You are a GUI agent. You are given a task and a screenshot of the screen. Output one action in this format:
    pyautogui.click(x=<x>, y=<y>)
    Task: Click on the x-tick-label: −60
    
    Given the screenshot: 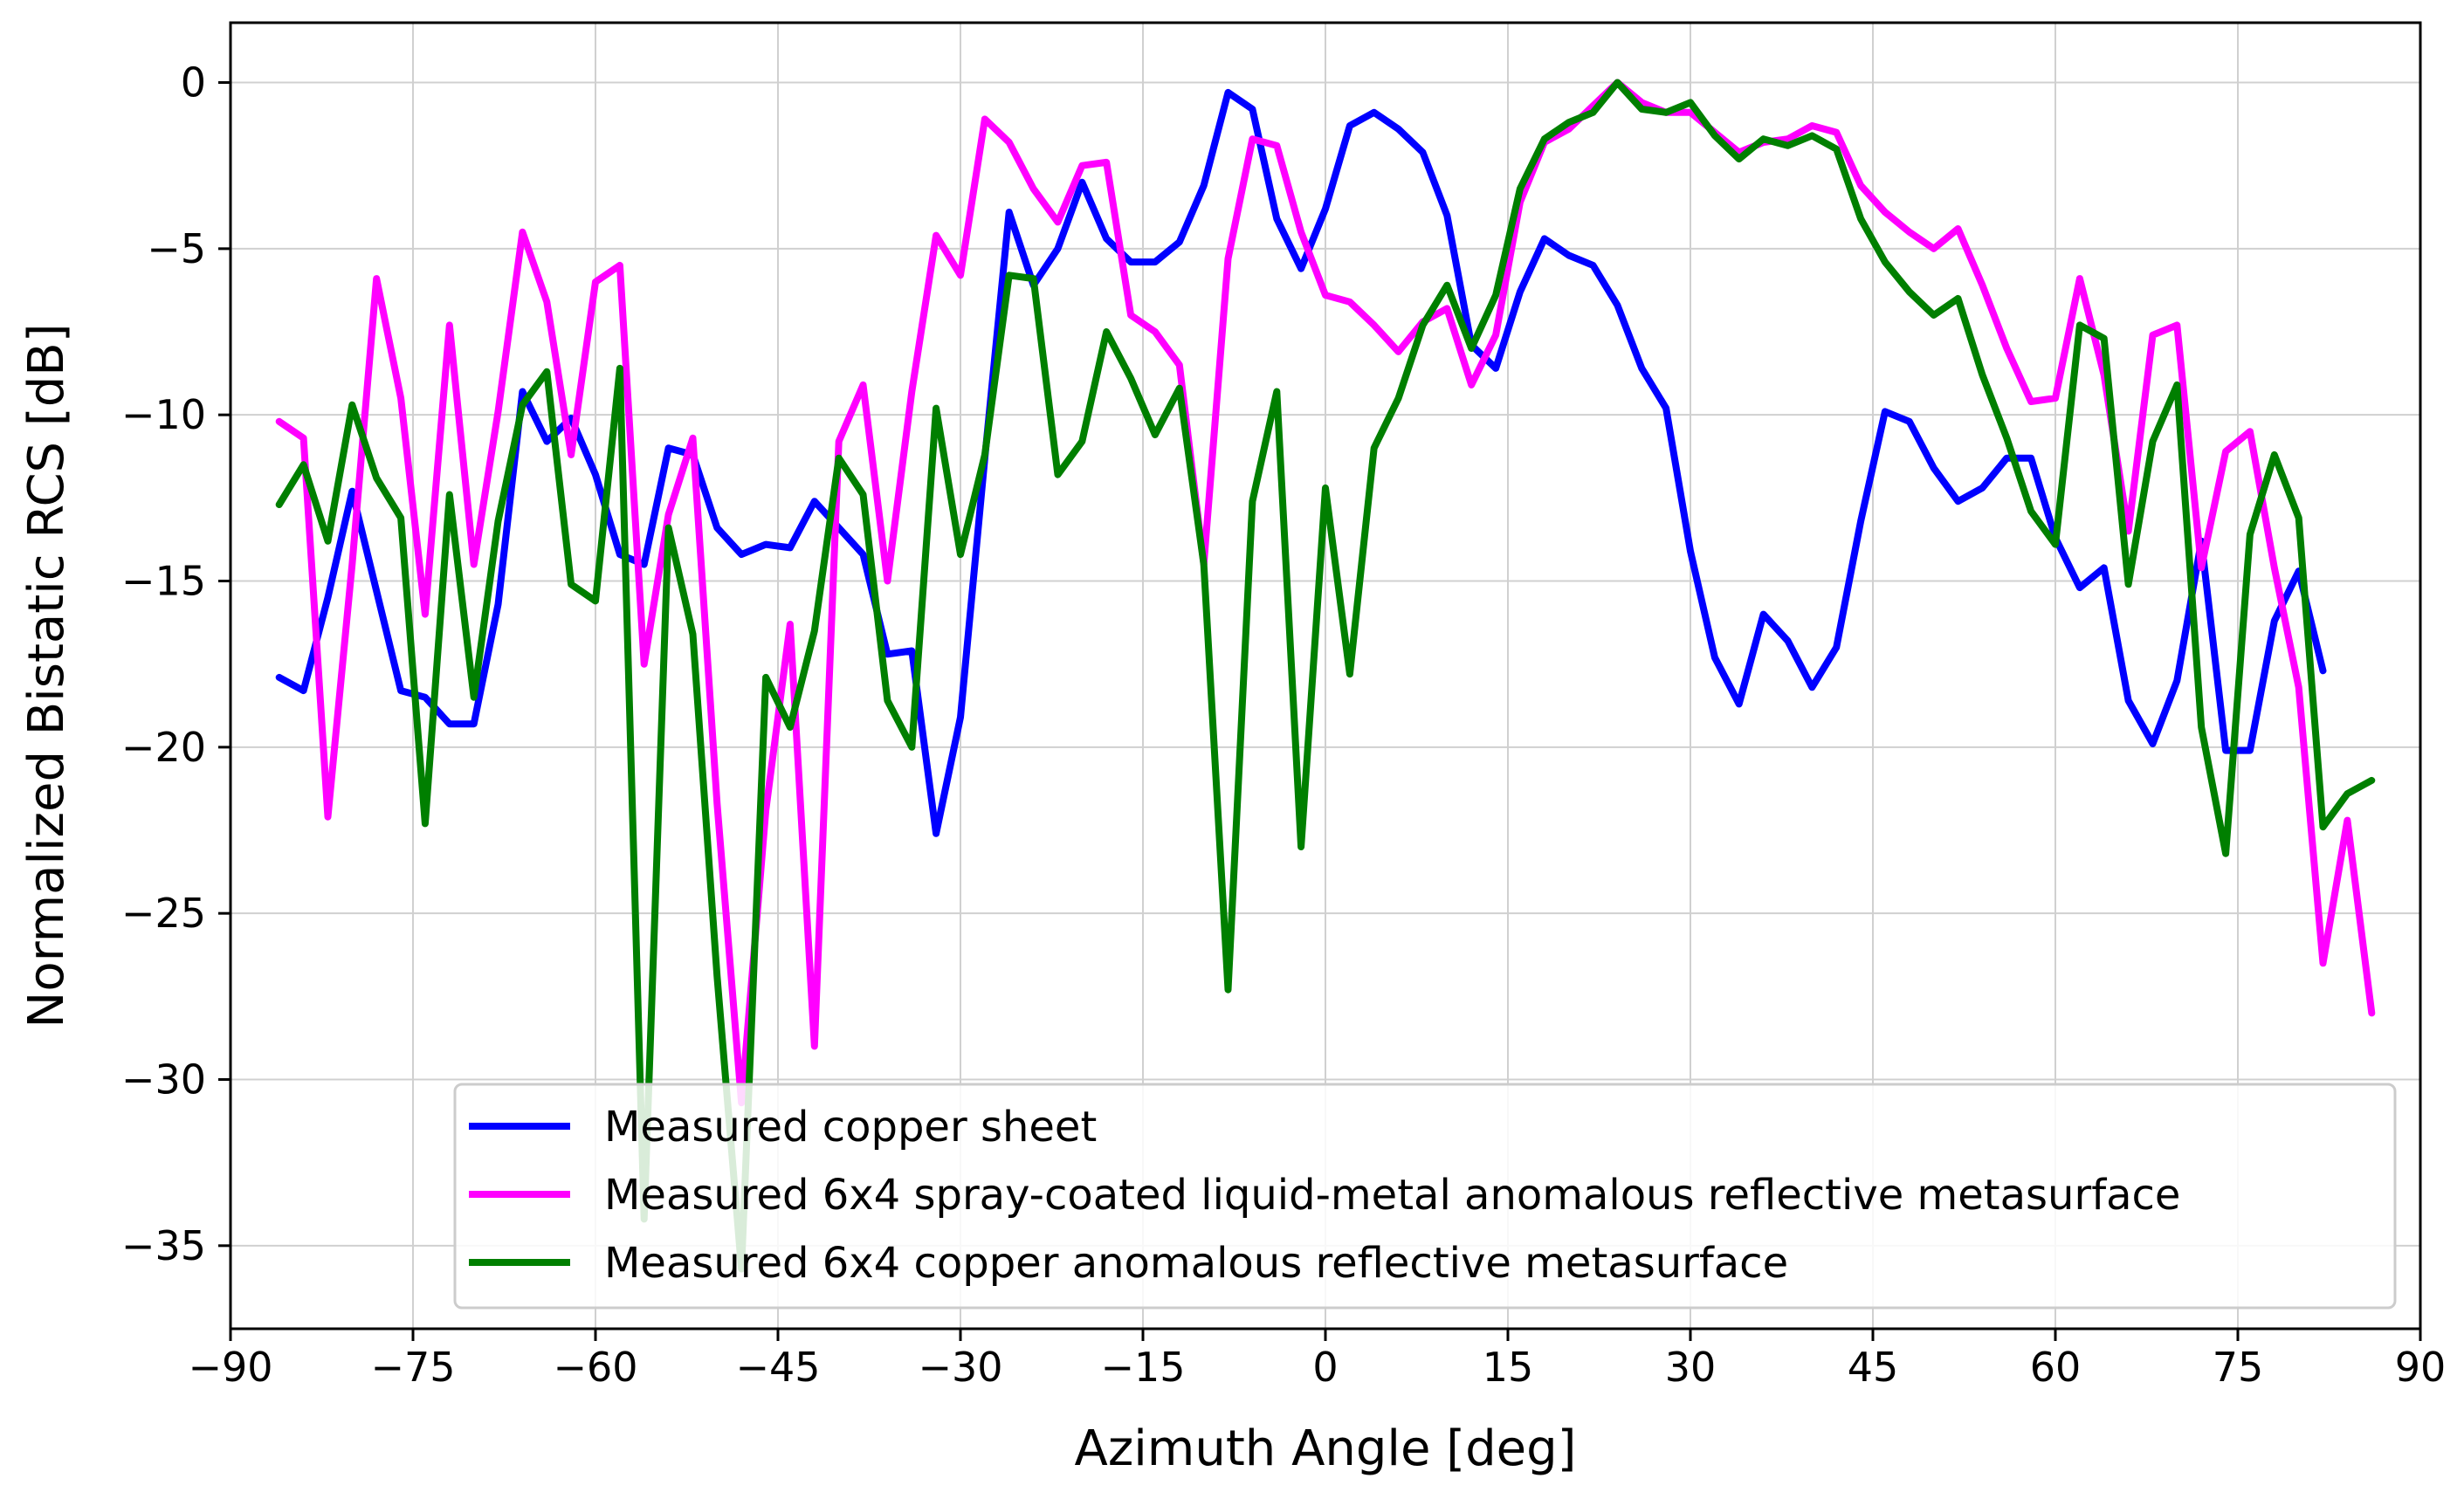 What is the action you would take?
    pyautogui.click(x=595, y=1368)
    